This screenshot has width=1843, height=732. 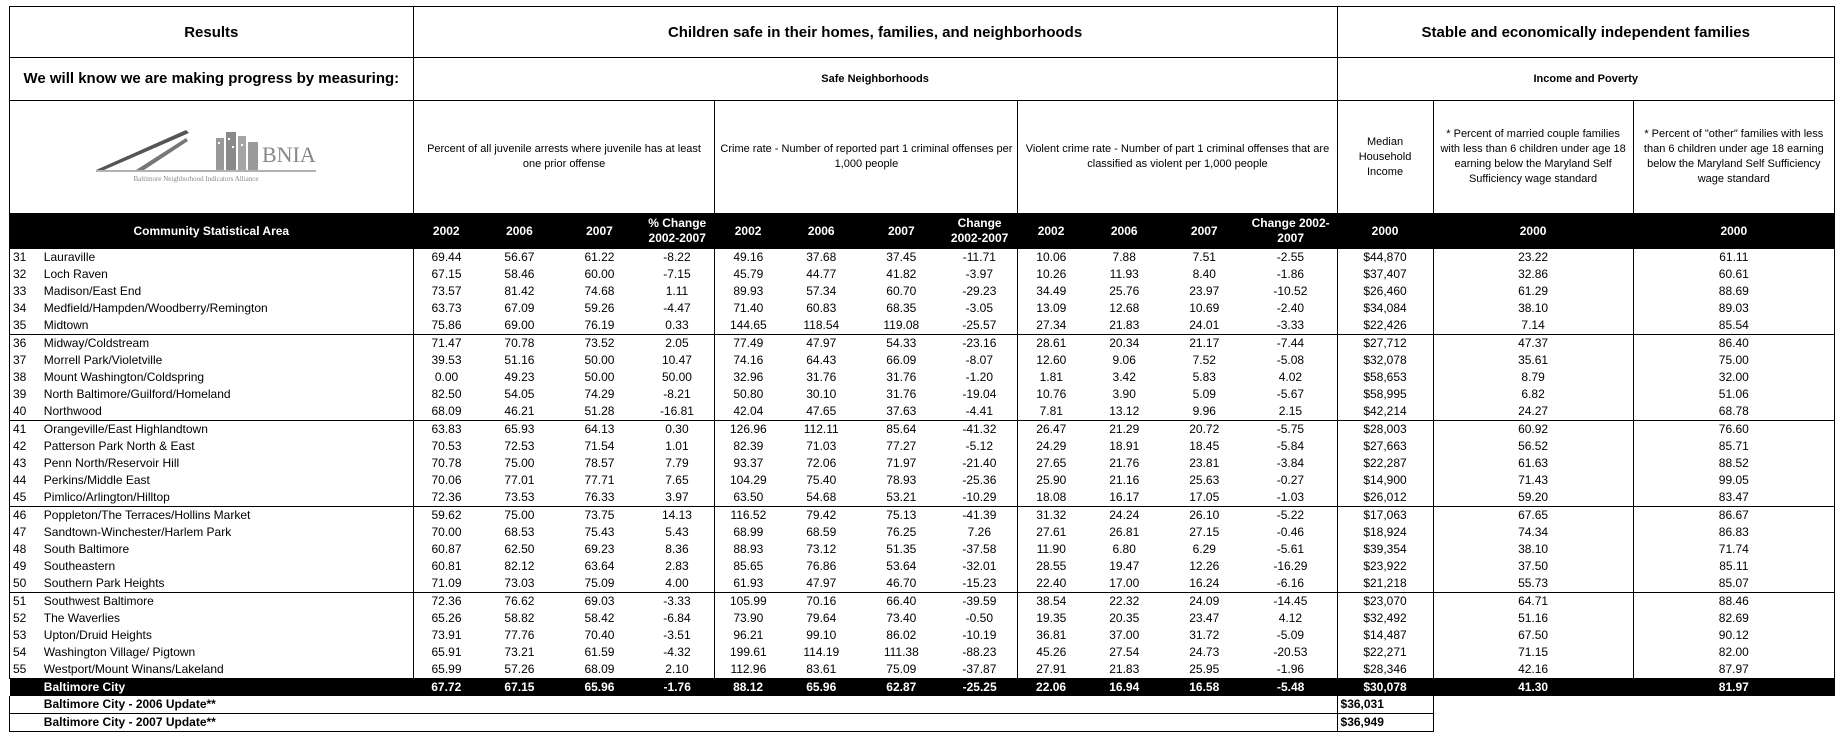 What do you see at coordinates (1734, 429) in the screenshot?
I see `cell-other-pct-2000: 76.60` at bounding box center [1734, 429].